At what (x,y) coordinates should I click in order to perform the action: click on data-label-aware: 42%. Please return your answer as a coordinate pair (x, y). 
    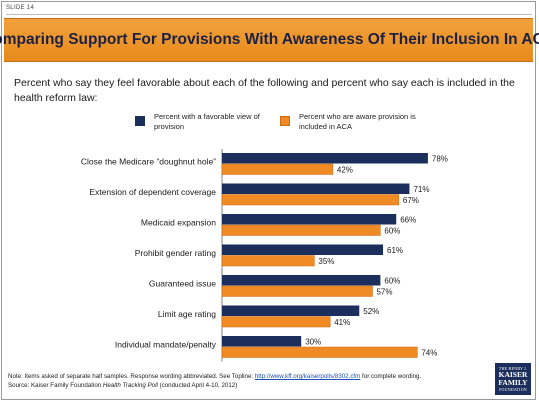
    Looking at the image, I should click on (345, 170).